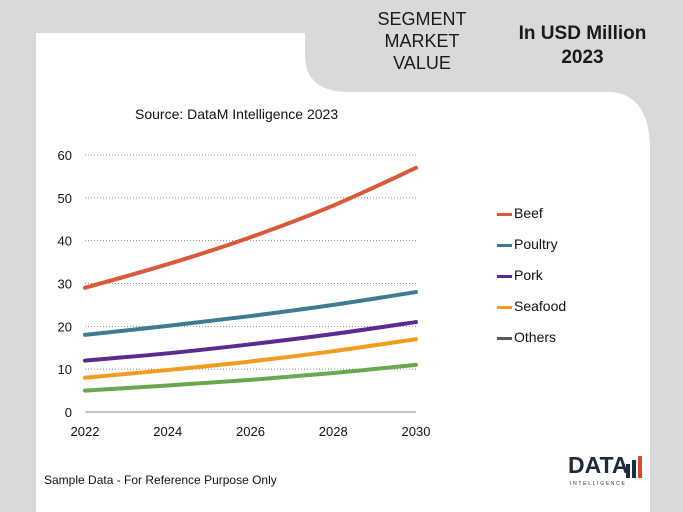  I want to click on series-line-others, so click(250, 377).